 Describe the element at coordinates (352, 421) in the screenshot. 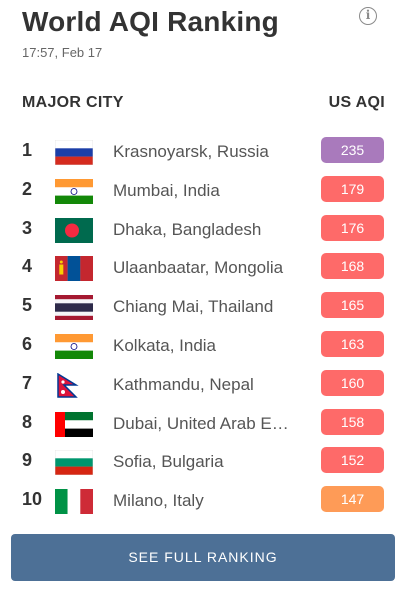

I see `aqi-badge: 158` at that location.